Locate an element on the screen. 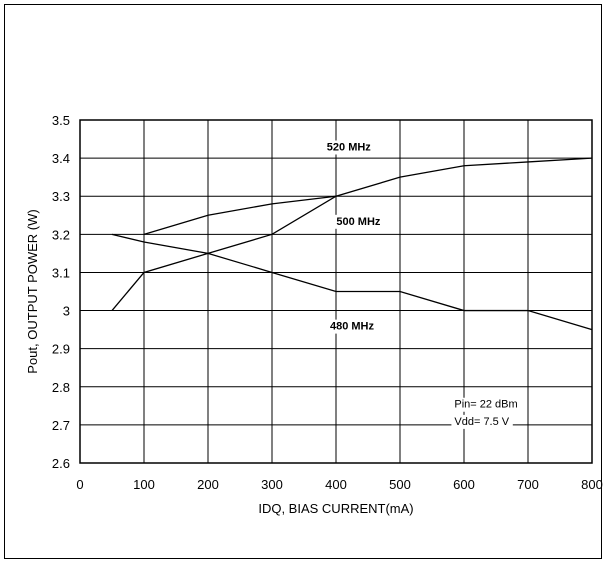 This screenshot has height=565, width=608. y-tick-label: 2.6 is located at coordinates (61, 463).